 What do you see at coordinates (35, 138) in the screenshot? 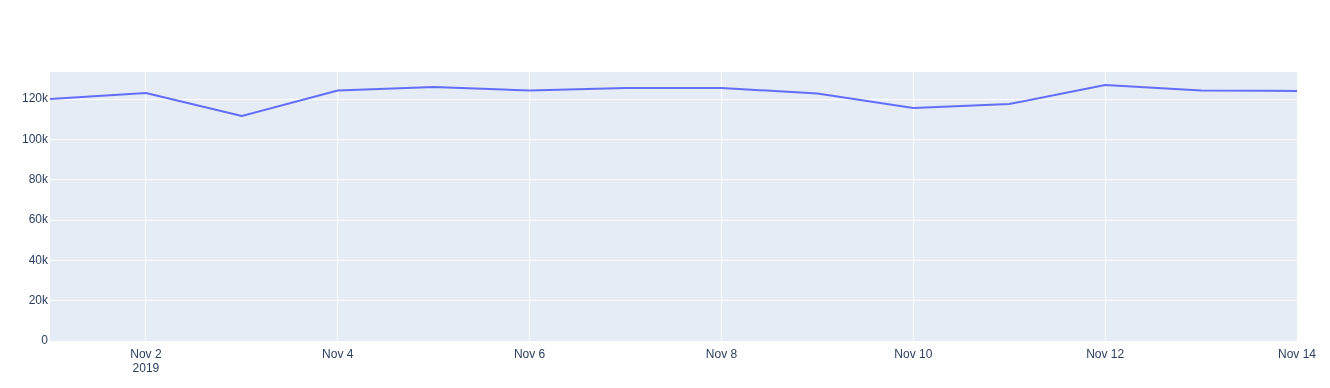
I see `y-tick-label: 100k` at bounding box center [35, 138].